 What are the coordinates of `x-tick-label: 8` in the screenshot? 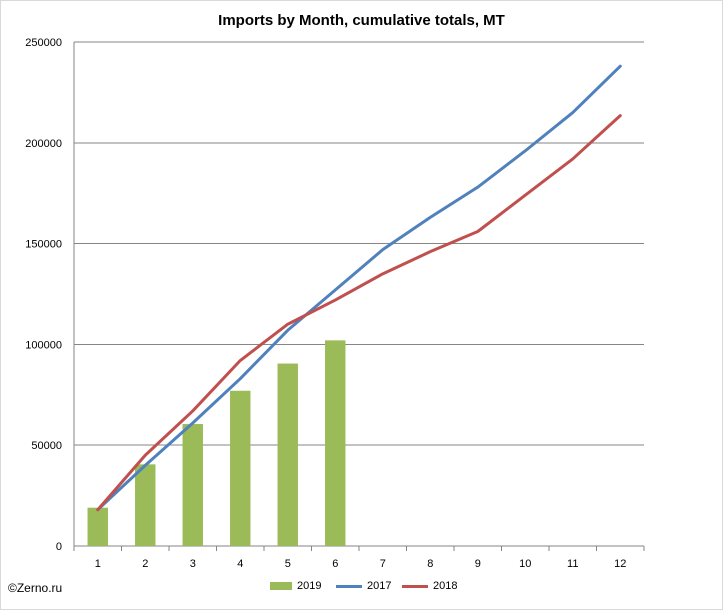 It's located at (430, 564).